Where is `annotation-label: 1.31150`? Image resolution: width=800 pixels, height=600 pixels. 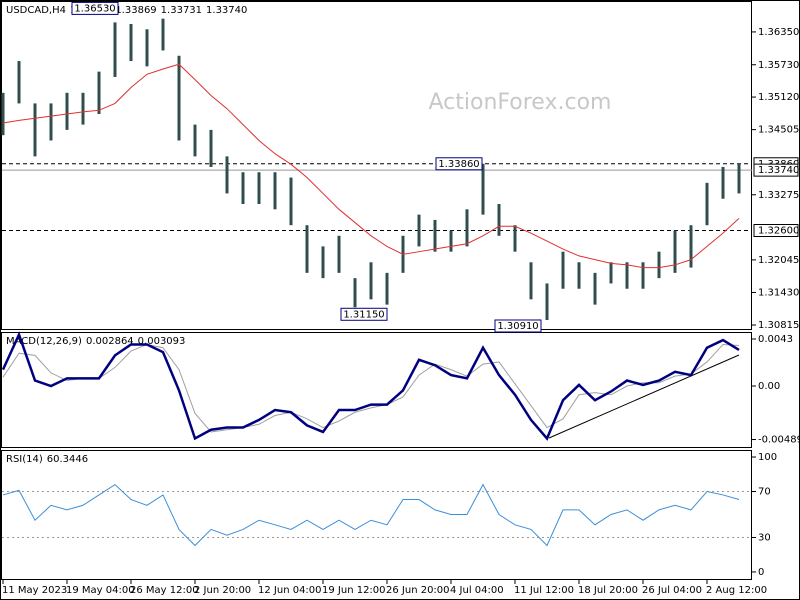
annotation-label: 1.31150 is located at coordinates (363, 314).